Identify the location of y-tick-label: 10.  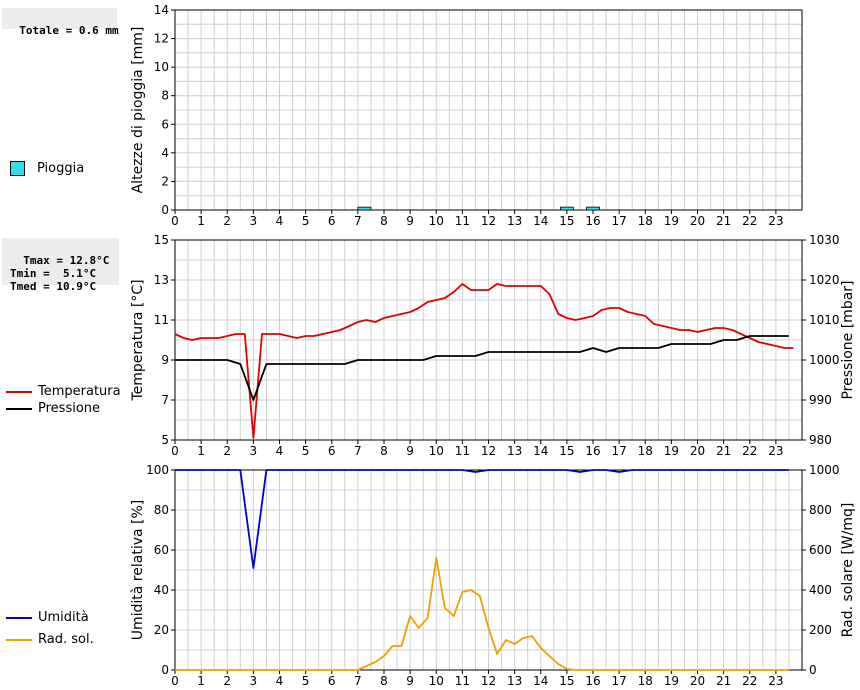
(161, 67).